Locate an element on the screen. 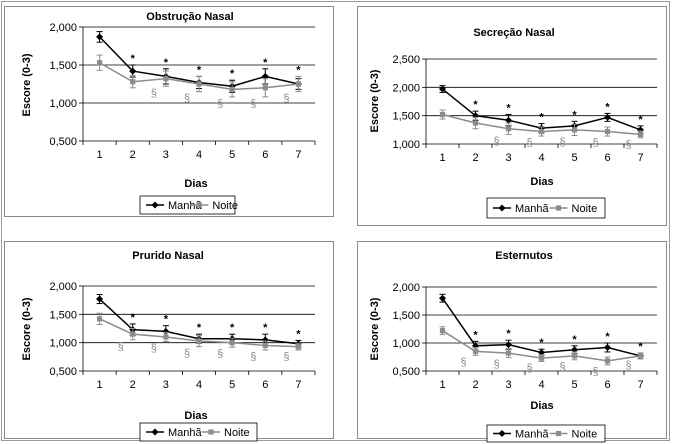 This screenshot has height=444, width=673. x-tick-label: 6 is located at coordinates (607, 158).